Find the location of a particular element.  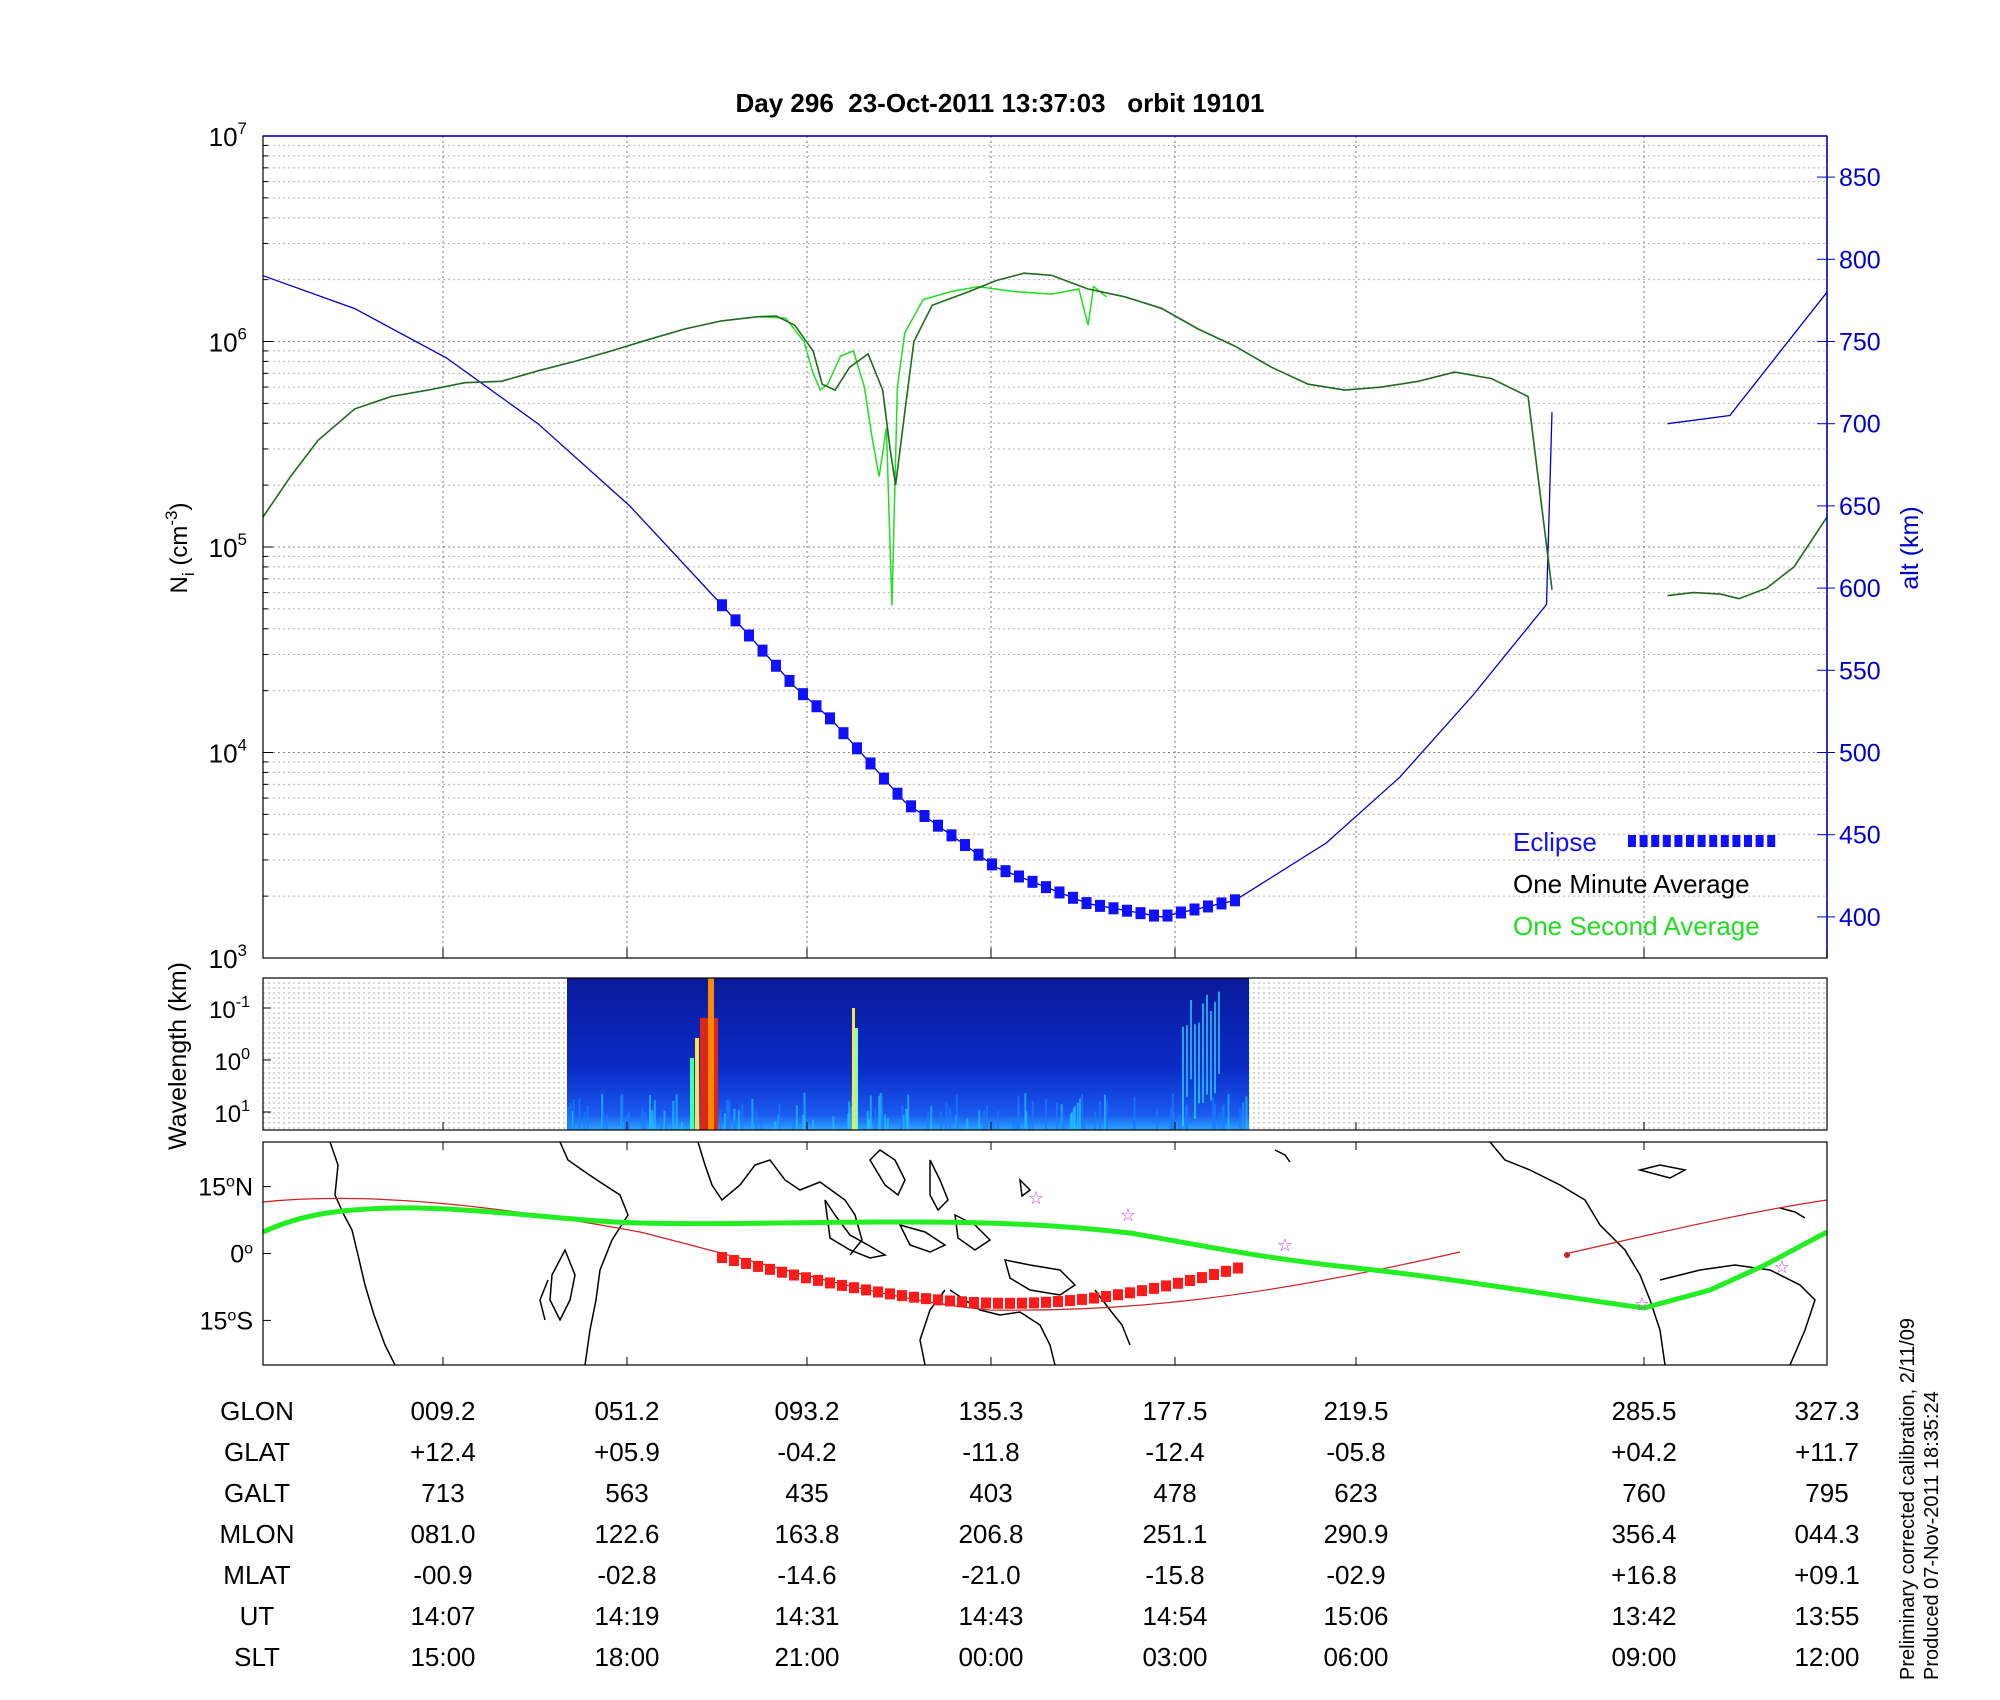

table-cell: 00:00 is located at coordinates (990, 1657).